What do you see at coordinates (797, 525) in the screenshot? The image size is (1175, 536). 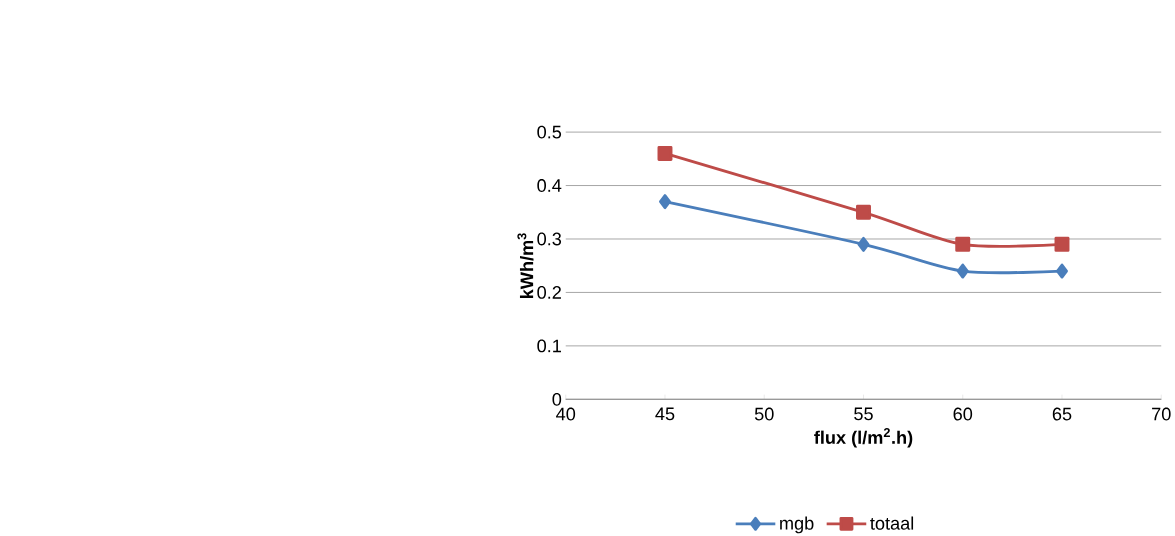 I see `legend-label: mgb` at bounding box center [797, 525].